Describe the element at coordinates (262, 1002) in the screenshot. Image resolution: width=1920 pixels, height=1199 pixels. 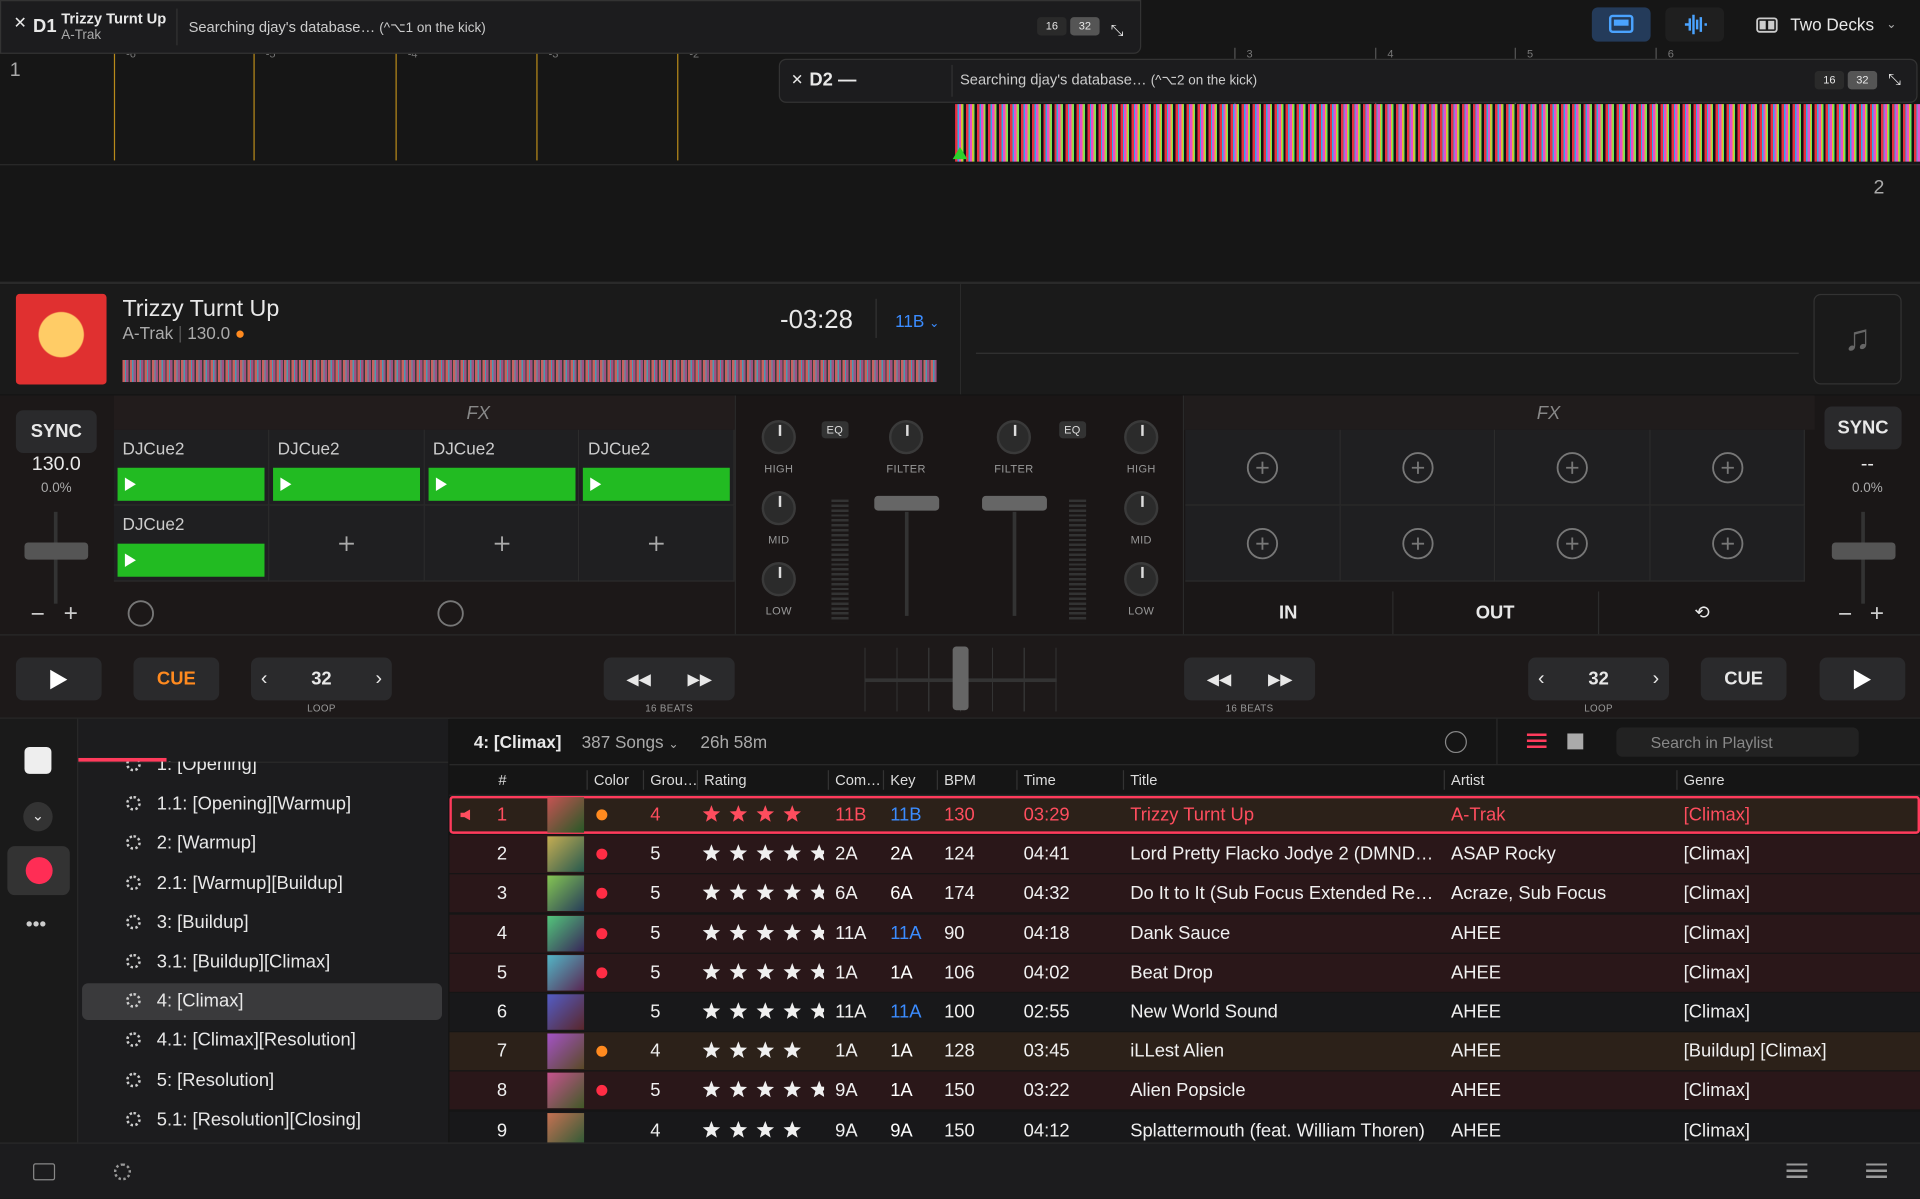
I see `playlist-item: 4: [Climax]` at that location.